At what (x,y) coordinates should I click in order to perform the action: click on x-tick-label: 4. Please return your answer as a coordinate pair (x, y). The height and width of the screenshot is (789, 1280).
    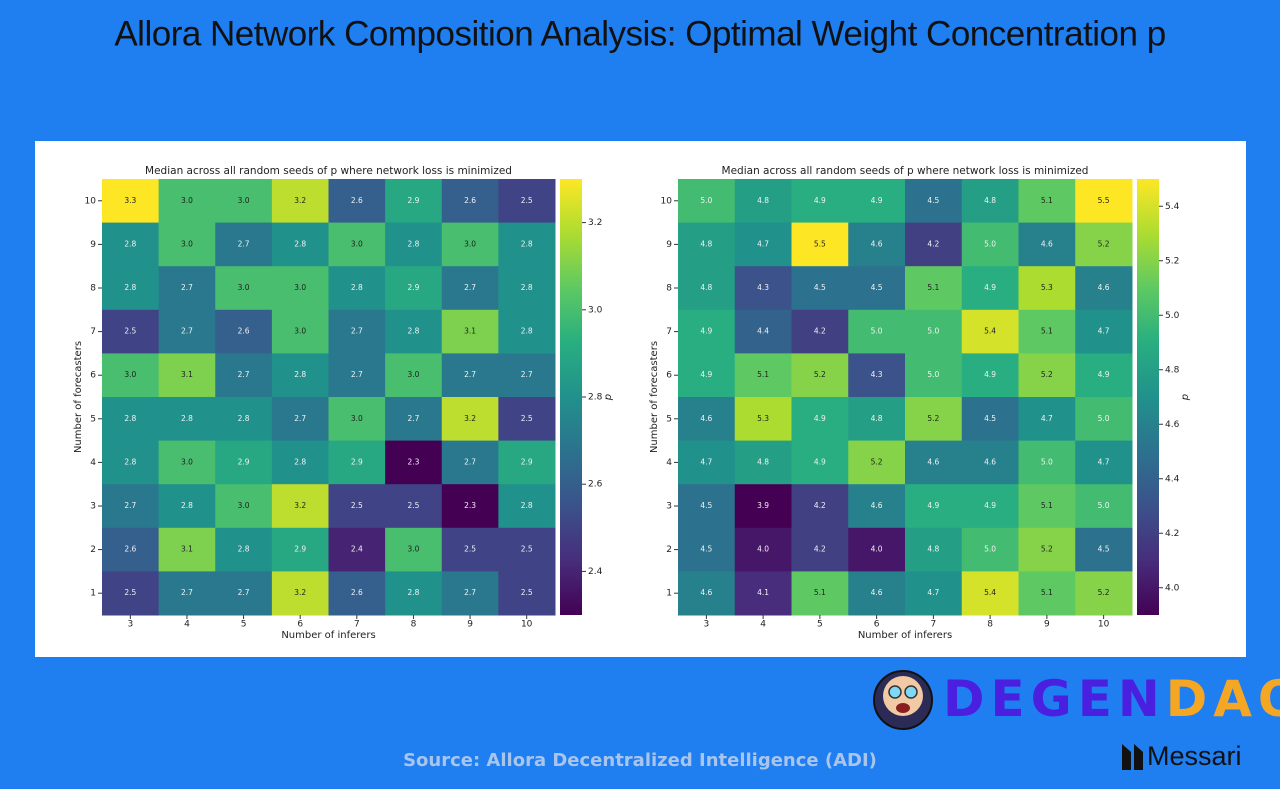
    Looking at the image, I should click on (187, 625).